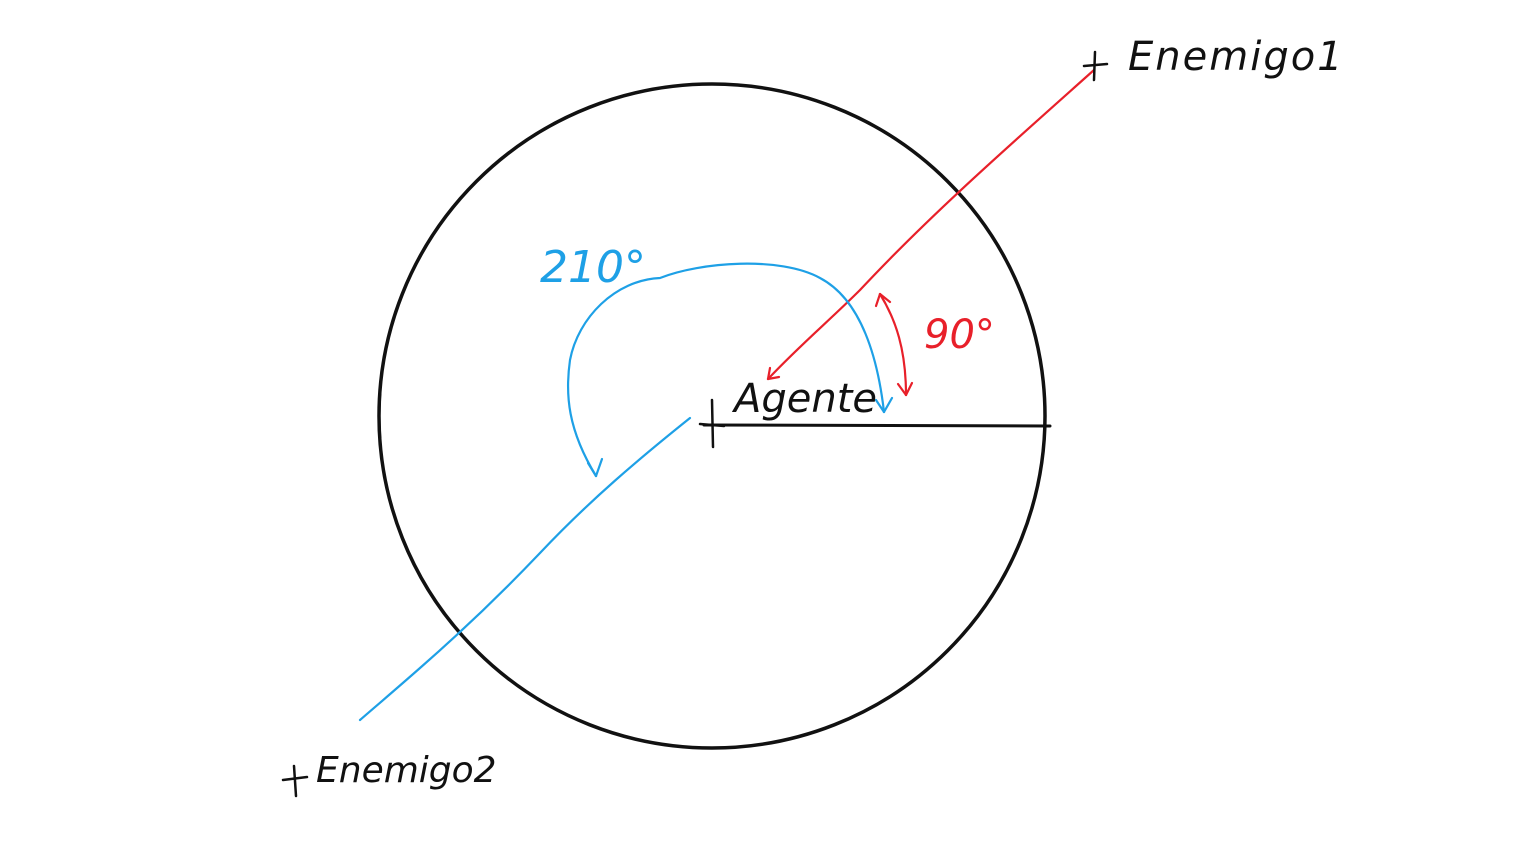 This screenshot has height=864, width=1536. I want to click on angle-210-arc, so click(726, 370).